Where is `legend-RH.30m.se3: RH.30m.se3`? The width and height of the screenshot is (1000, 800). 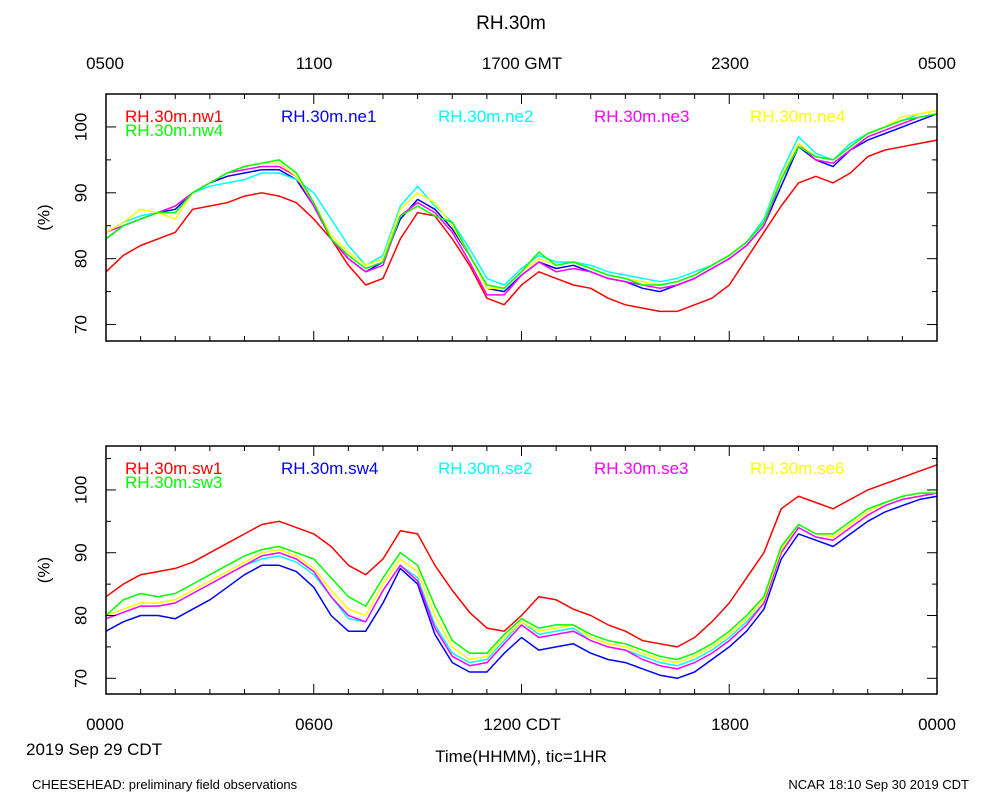 legend-RH.30m.se3: RH.30m.se3 is located at coordinates (641, 468).